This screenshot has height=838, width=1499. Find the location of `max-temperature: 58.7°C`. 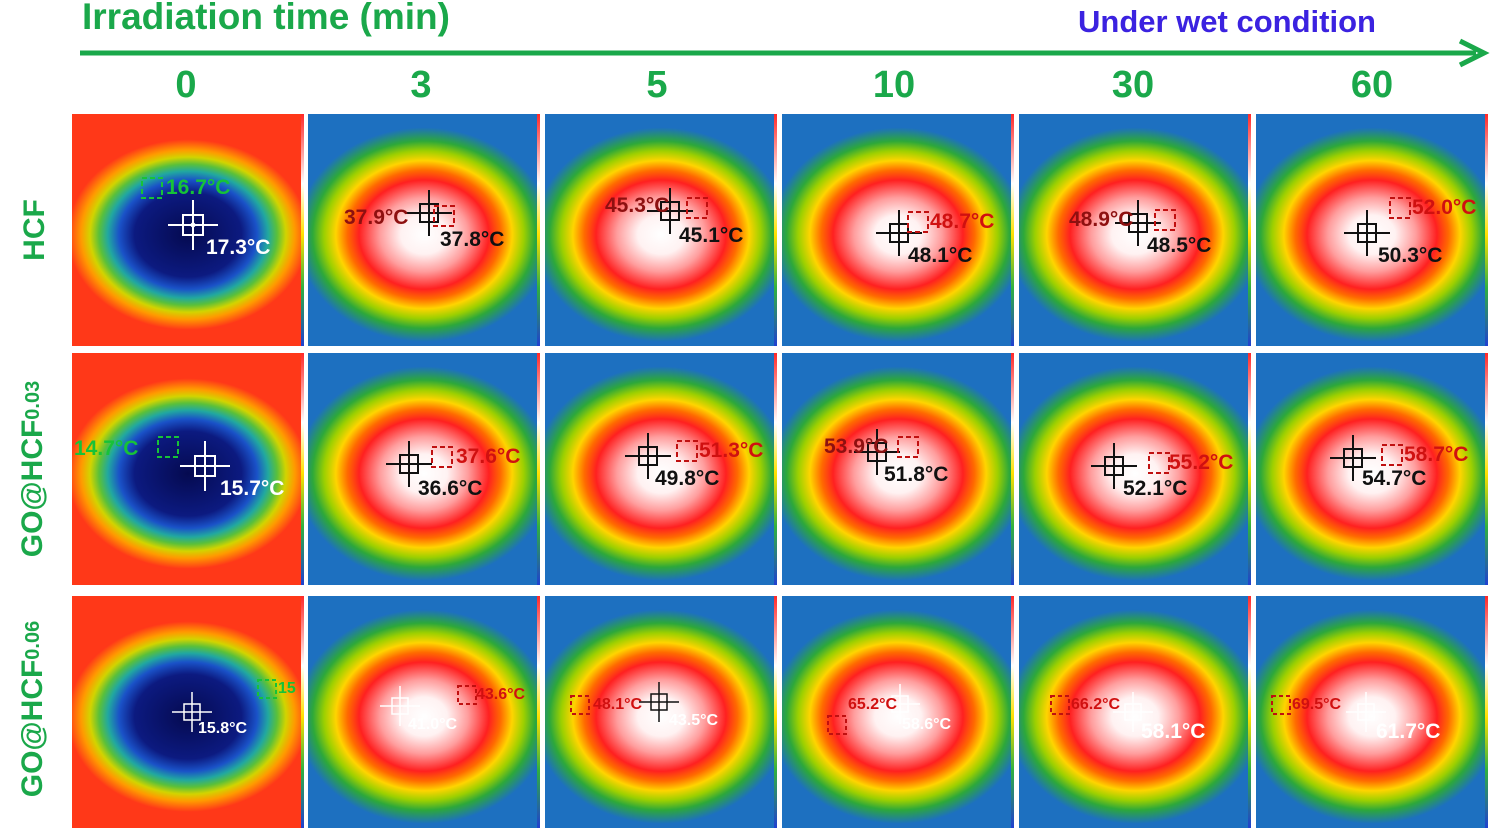

max-temperature: 58.7°C is located at coordinates (1436, 454).